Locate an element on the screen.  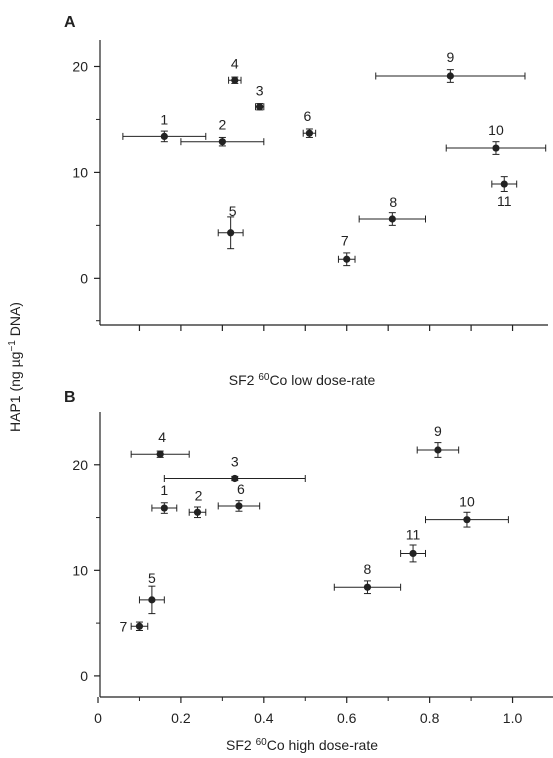
y-axis-title-text: HAP1 (ng µg−1 DNA) is located at coordinates (15, 367).